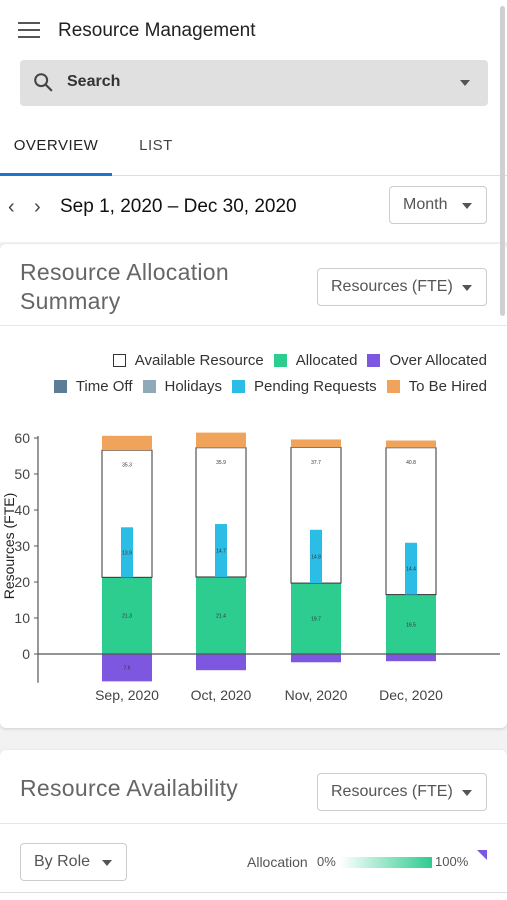 The height and width of the screenshot is (900, 507). I want to click on allocation-legend-label: Allocation, so click(277, 862).